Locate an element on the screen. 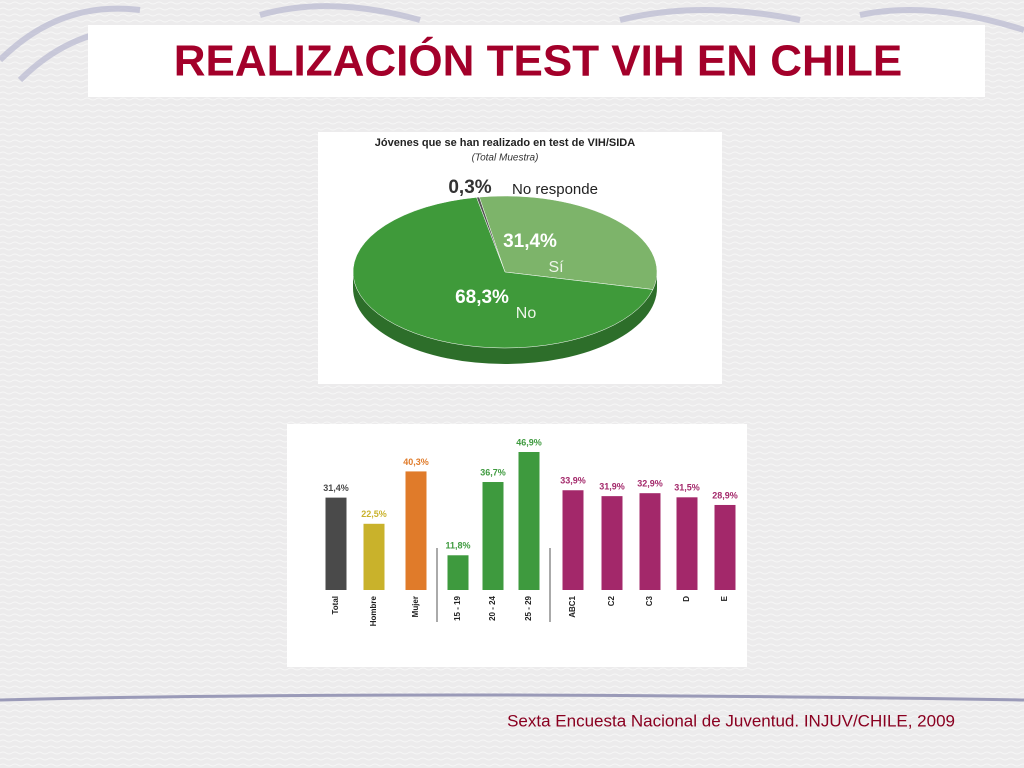 The image size is (1024, 768). pie-value-label: 0,3% is located at coordinates (469, 187).